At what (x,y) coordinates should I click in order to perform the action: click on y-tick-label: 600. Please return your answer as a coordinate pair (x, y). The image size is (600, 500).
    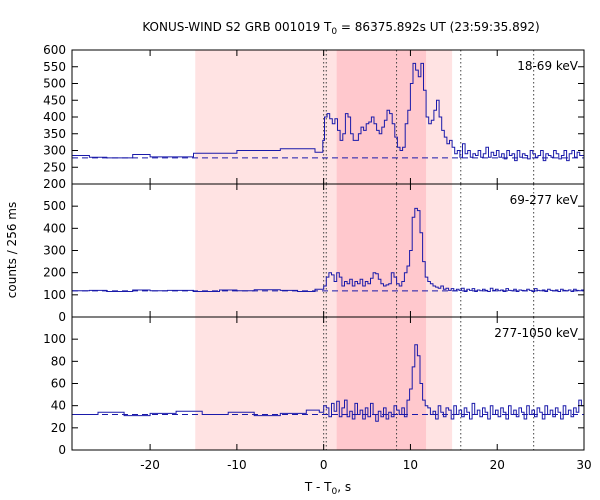
    Looking at the image, I should click on (54, 50).